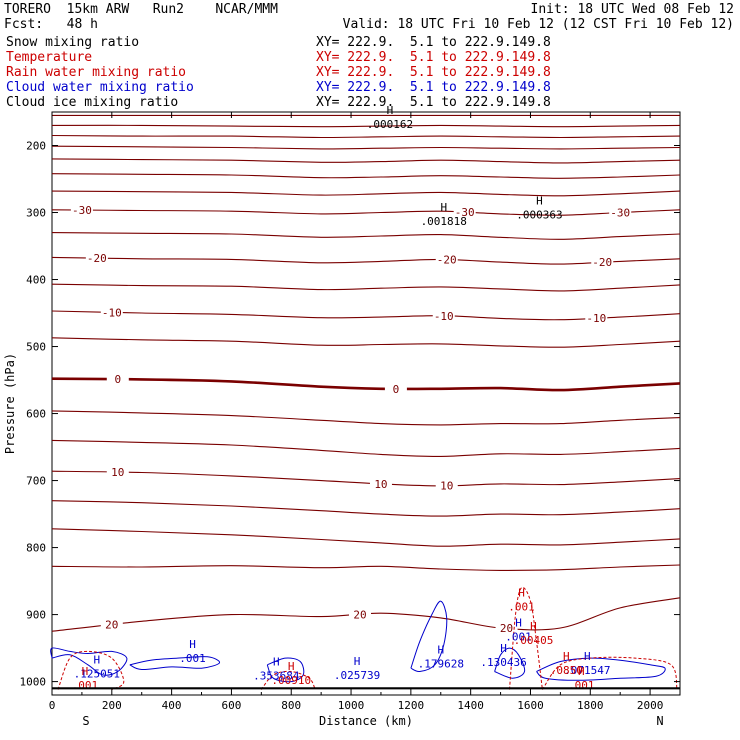 The height and width of the screenshot is (740, 740). What do you see at coordinates (172, 705) in the screenshot?
I see `x-tick-label: 400` at bounding box center [172, 705].